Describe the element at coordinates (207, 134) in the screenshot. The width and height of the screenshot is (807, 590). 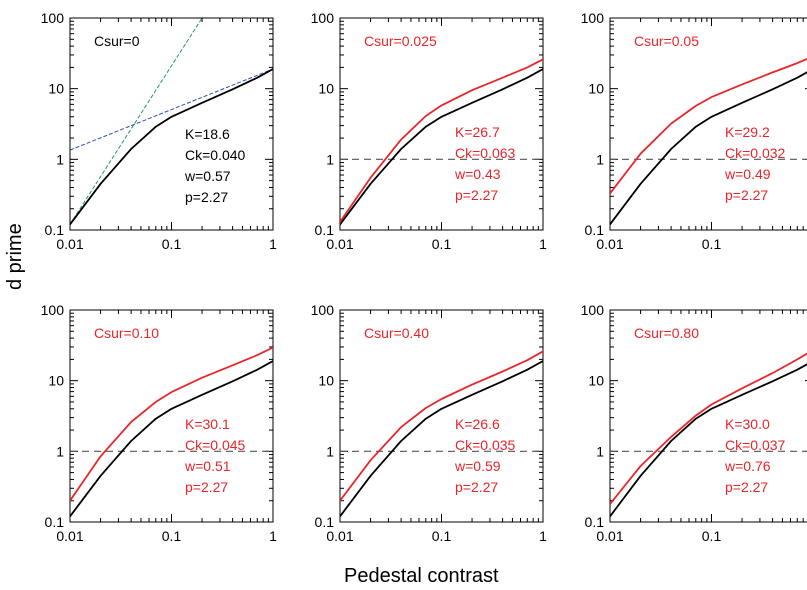
I see `param-label: K=18.6` at that location.